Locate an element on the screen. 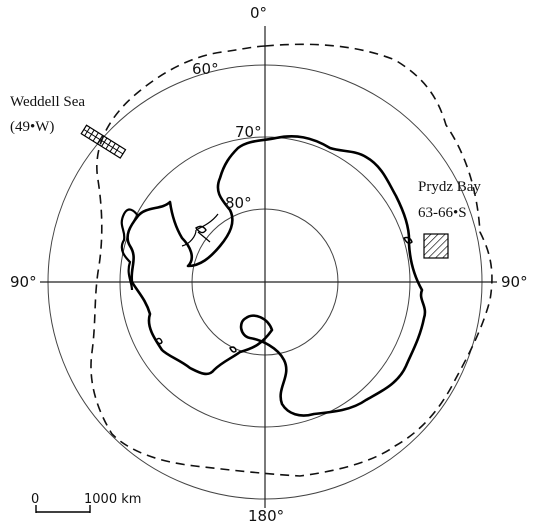  meridian-label-top: 0° is located at coordinates (258, 13).